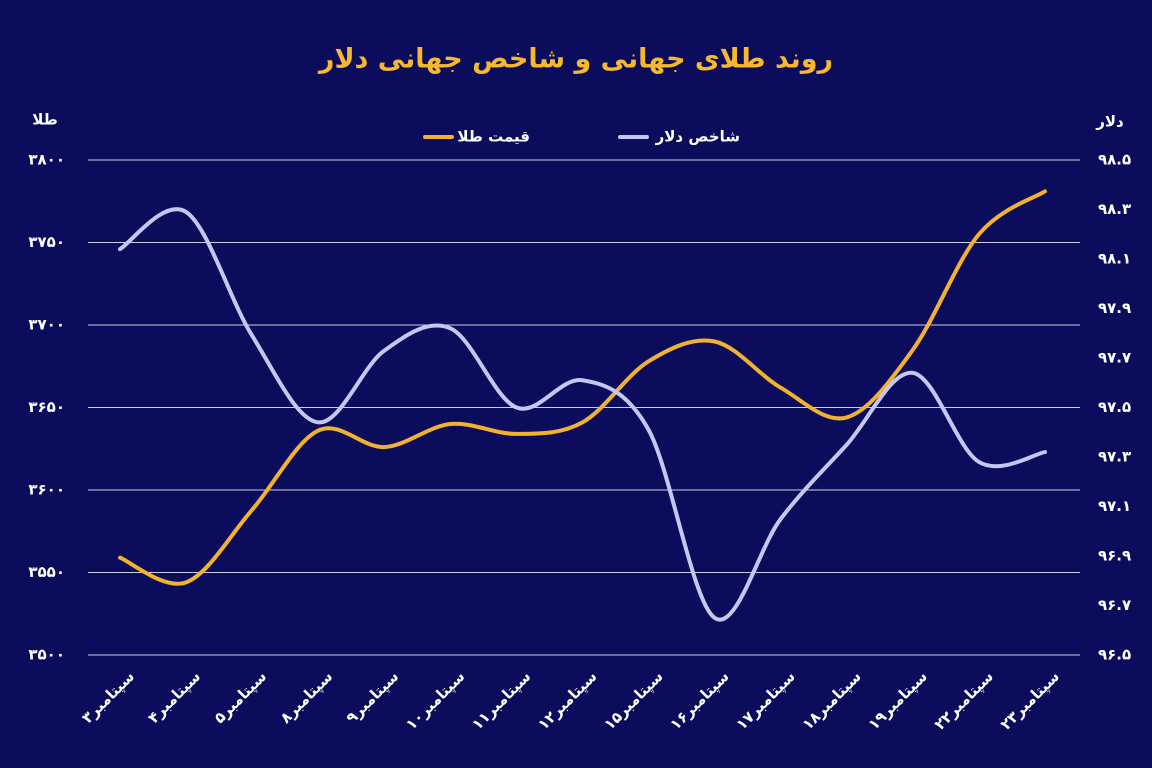 Image resolution: width=1152 pixels, height=768 pixels. Describe the element at coordinates (575, 59) in the screenshot. I see `chart-title: روند طلای جهانی و شاخص جهانی دلار` at that location.